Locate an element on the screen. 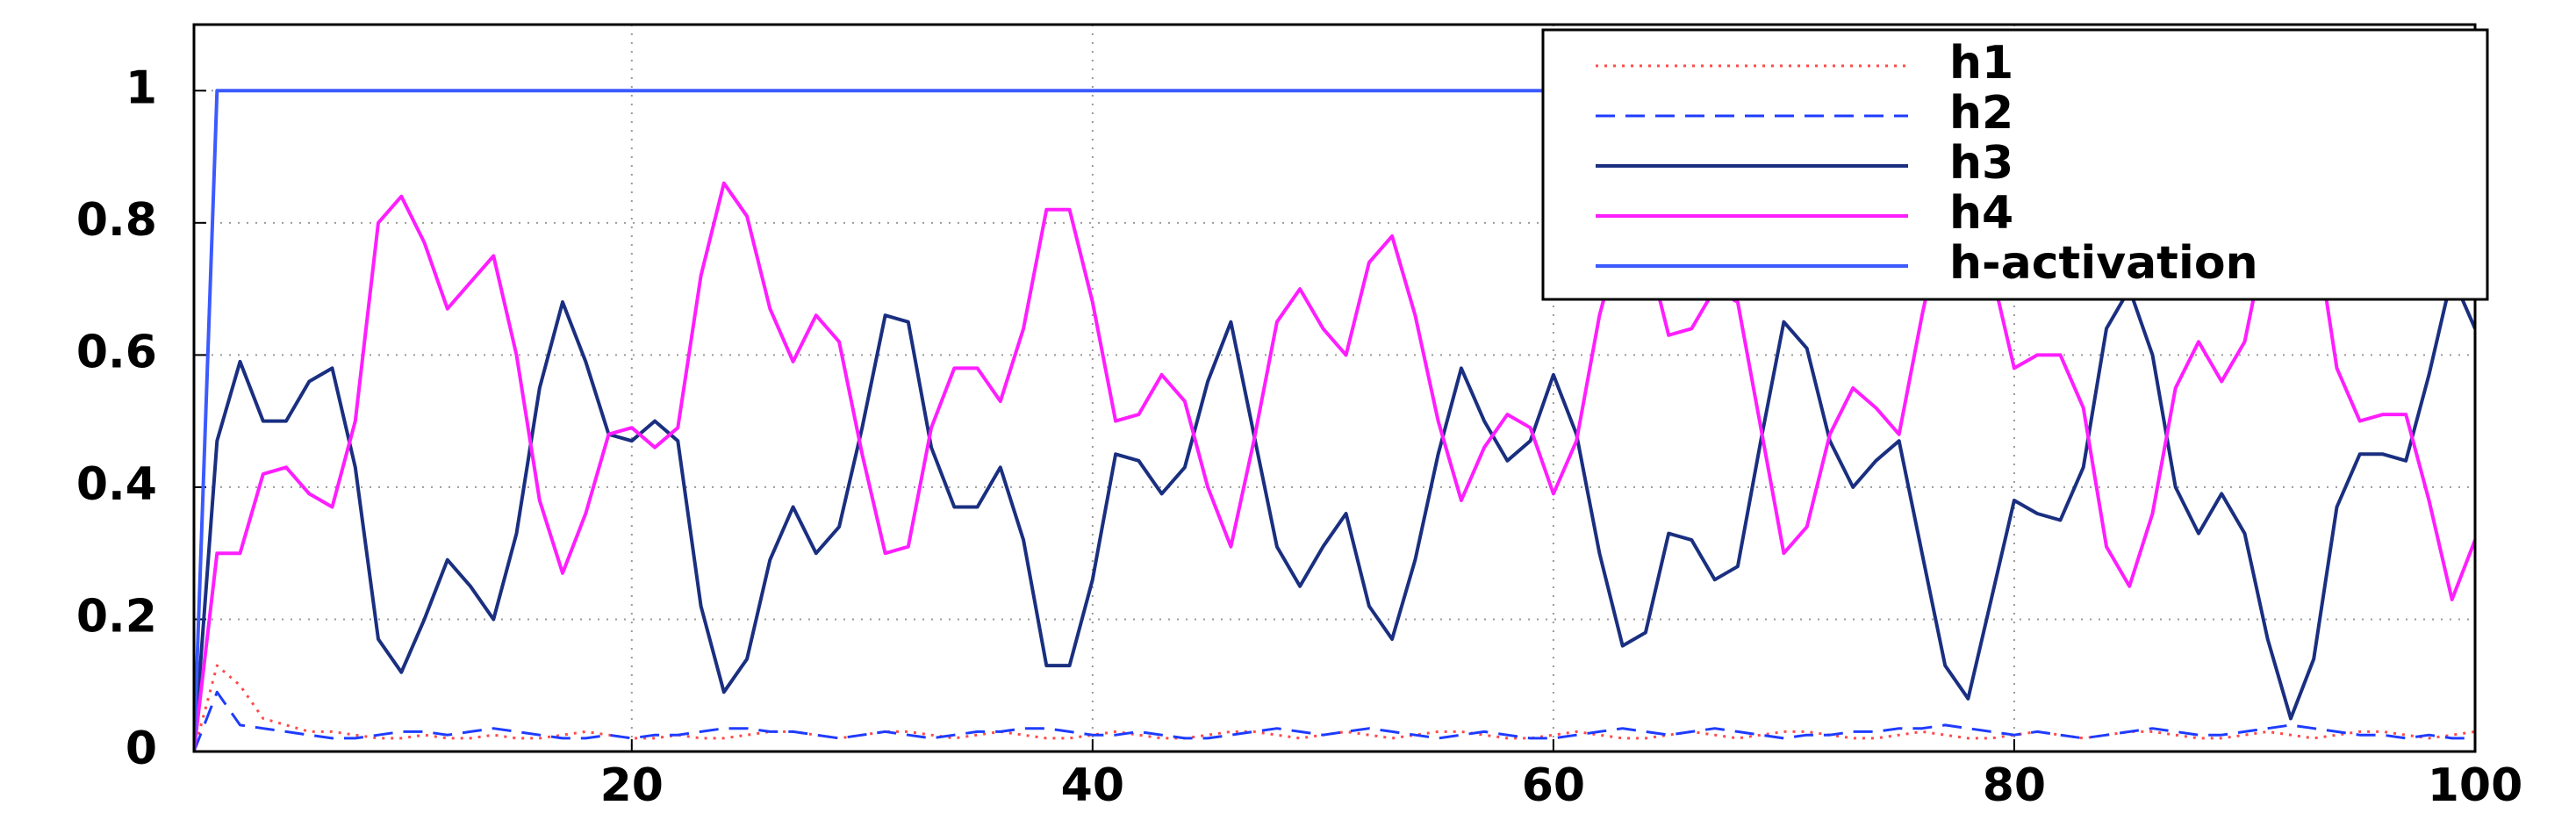 The height and width of the screenshot is (827, 2576). x-tick-label: 80 is located at coordinates (2015, 785).